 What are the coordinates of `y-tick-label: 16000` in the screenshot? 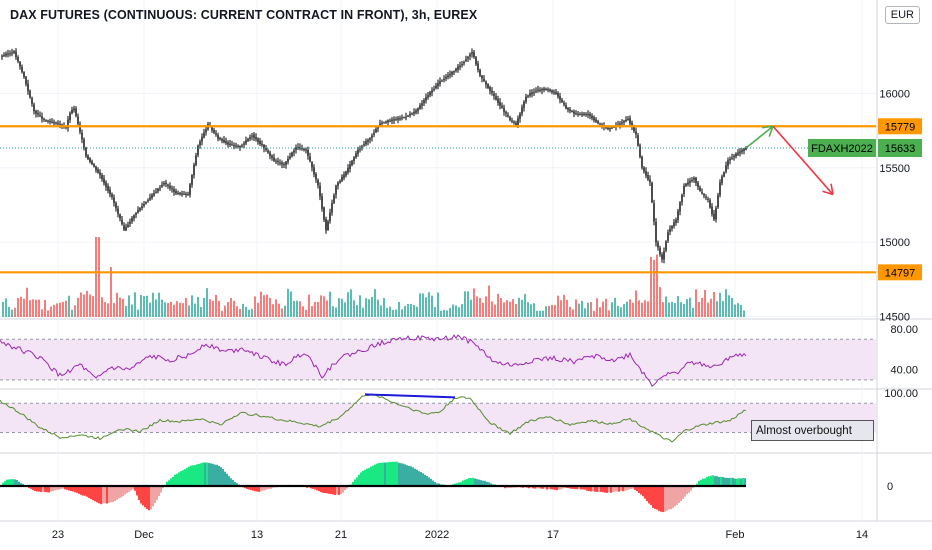 It's located at (894, 94).